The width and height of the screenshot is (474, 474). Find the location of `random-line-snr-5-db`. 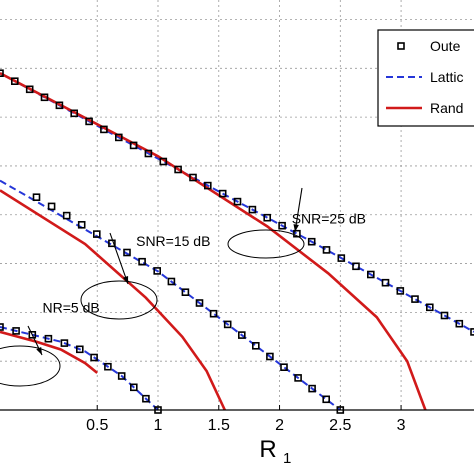

random-line-snr-5-db is located at coordinates (49, 352).